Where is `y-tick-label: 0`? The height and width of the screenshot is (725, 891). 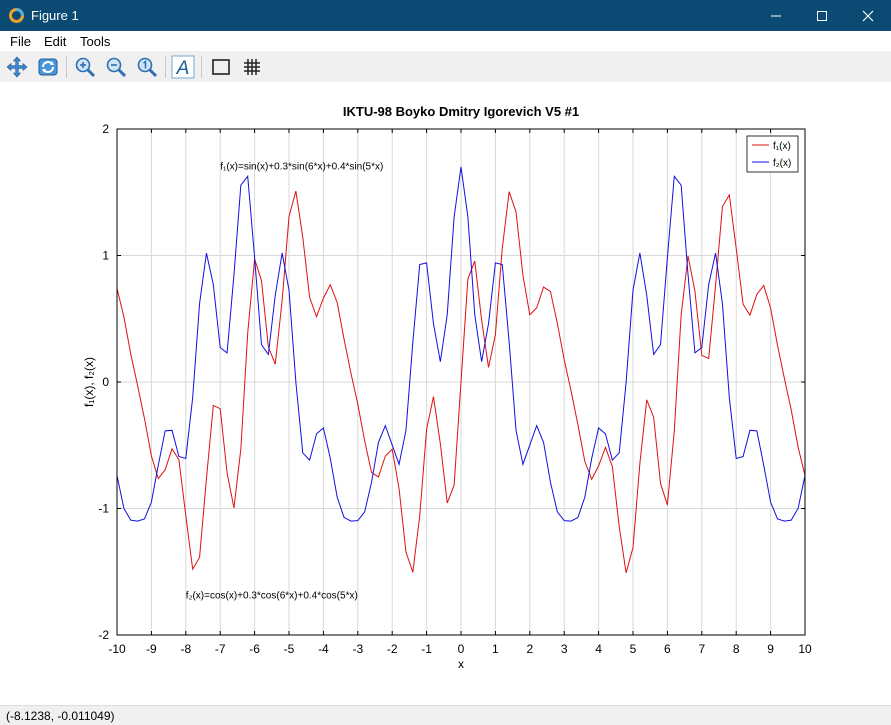
y-tick-label: 0 is located at coordinates (105, 382).